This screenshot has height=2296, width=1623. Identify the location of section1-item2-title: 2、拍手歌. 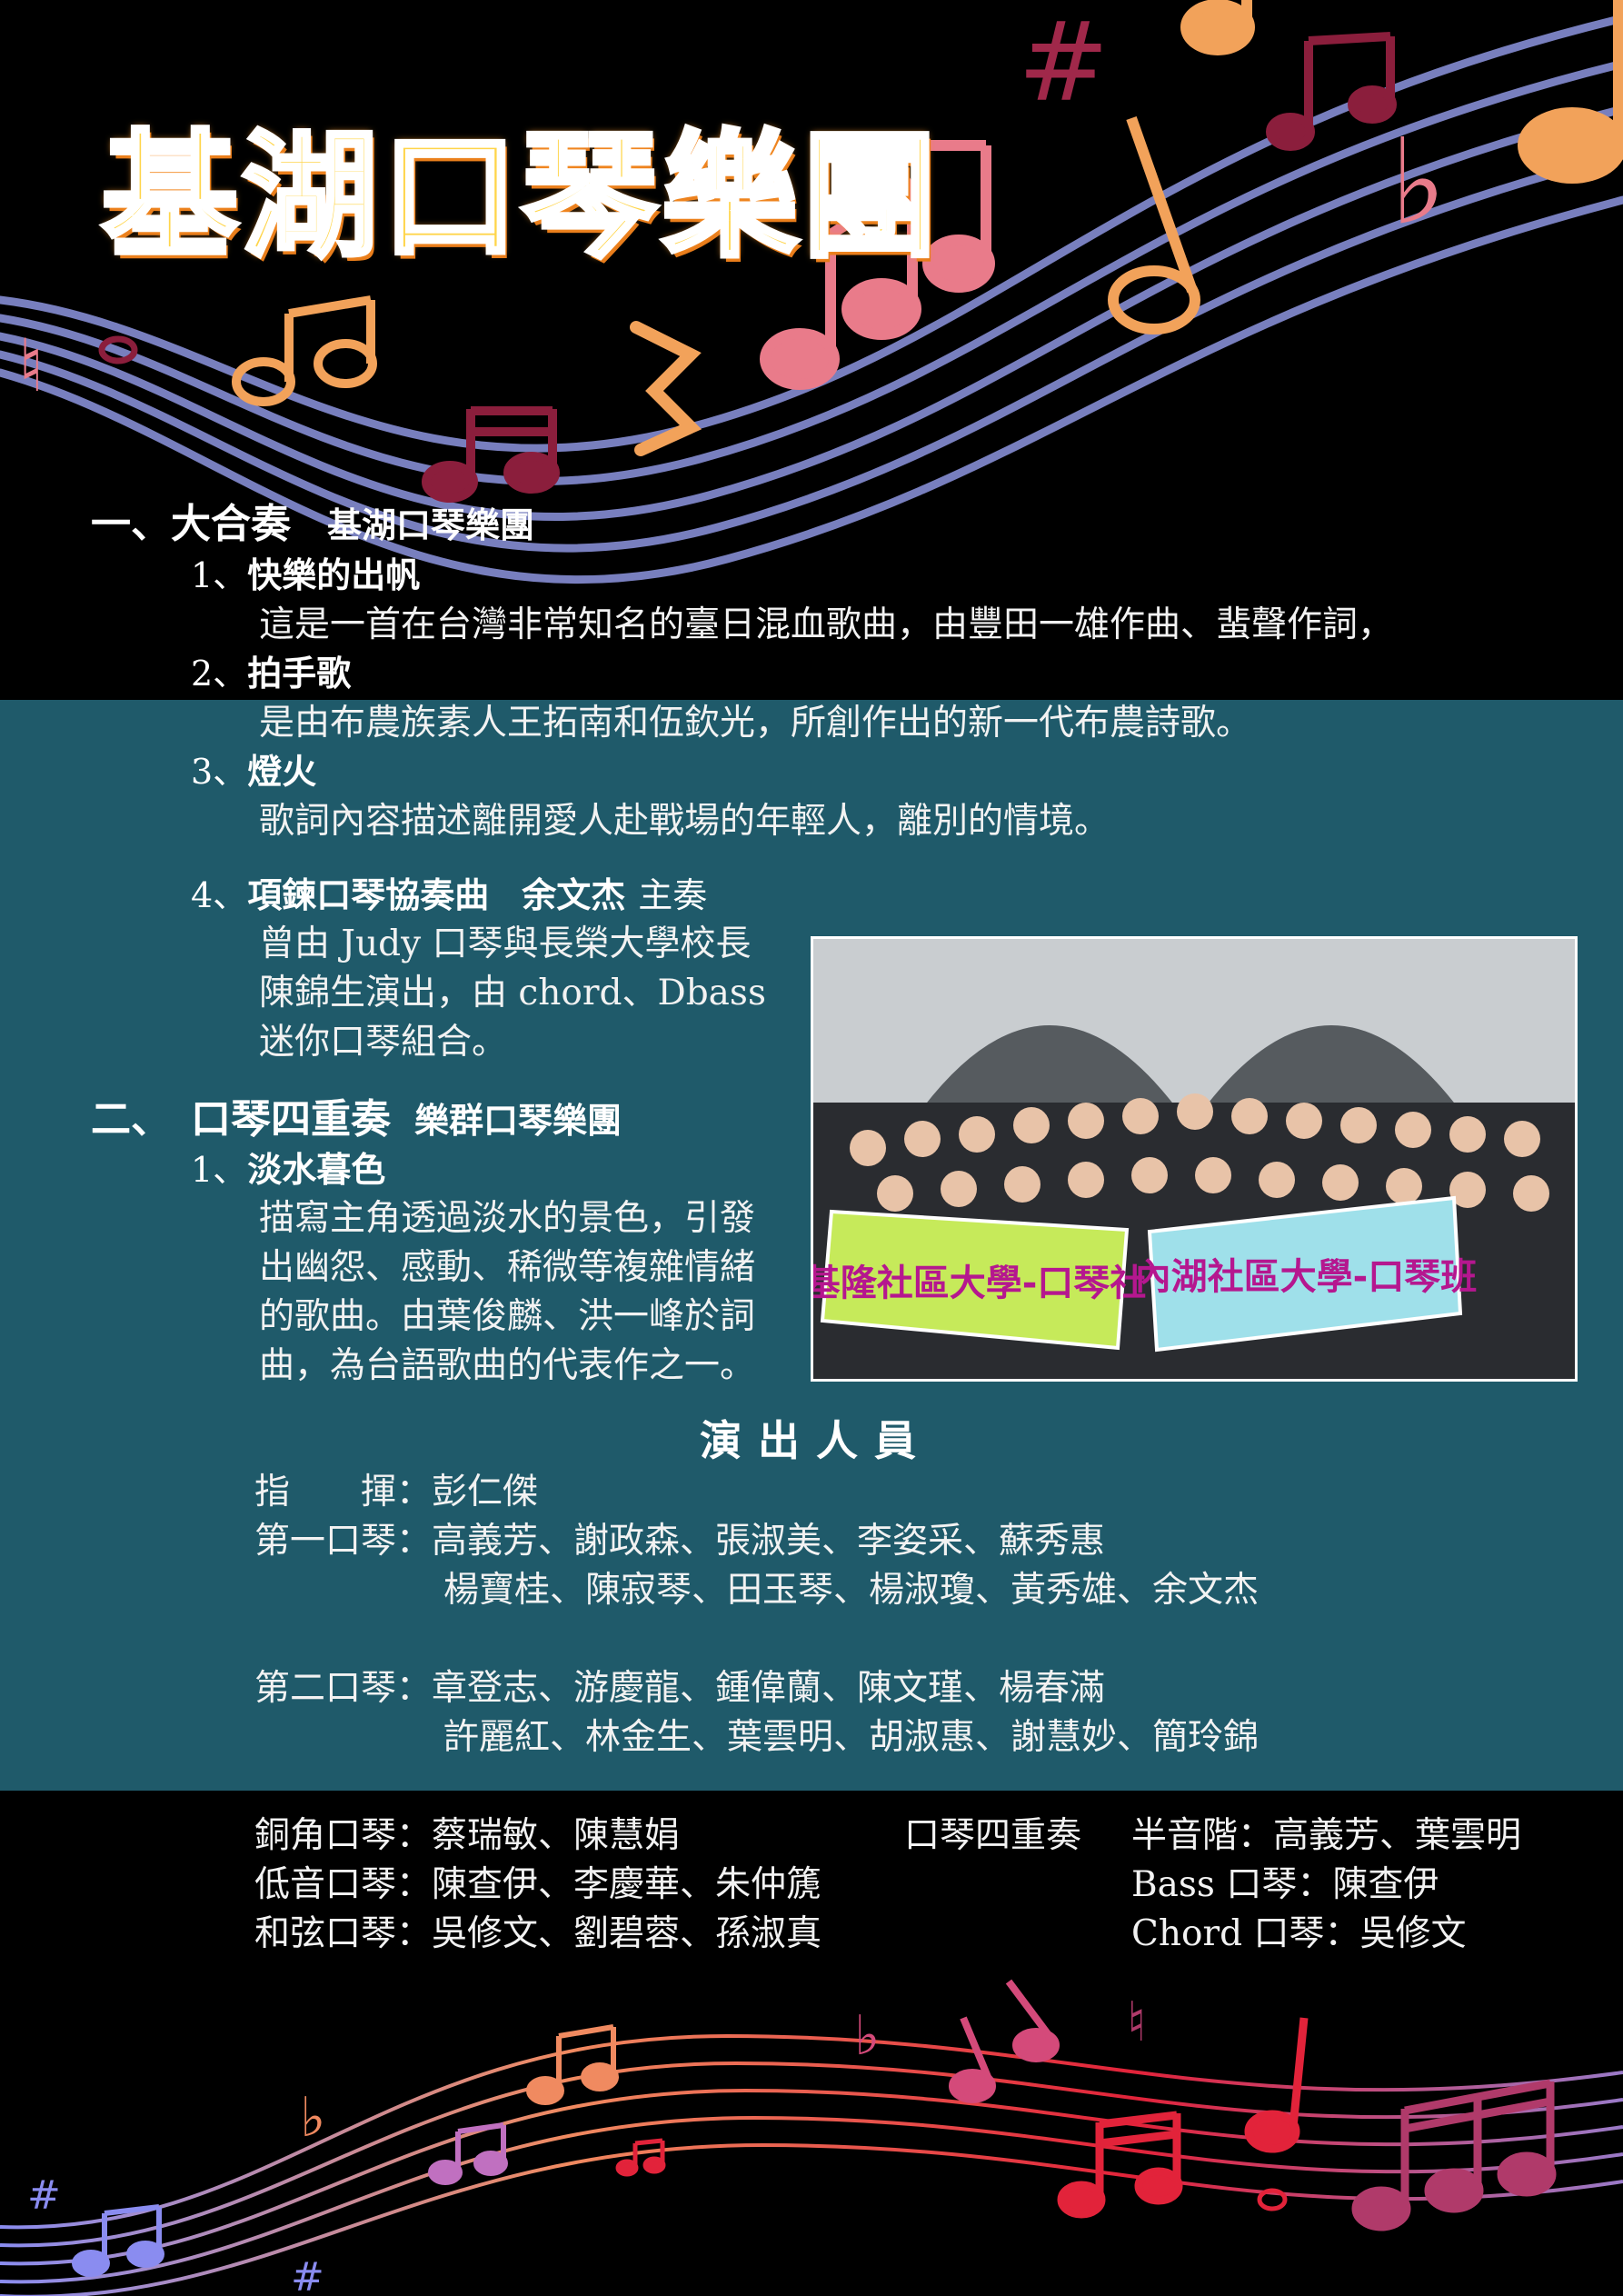
(272, 673).